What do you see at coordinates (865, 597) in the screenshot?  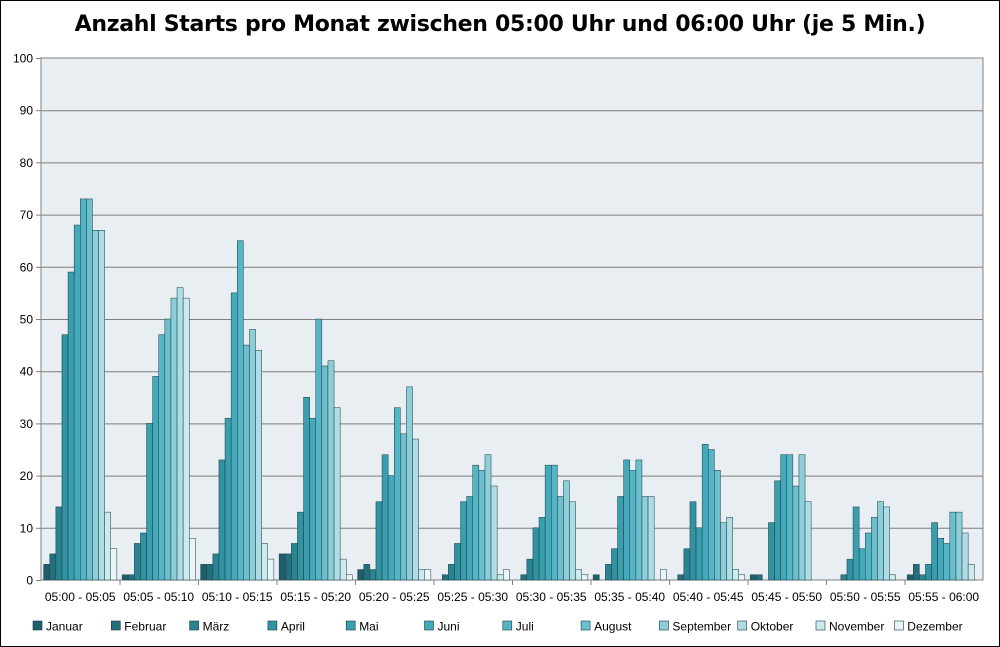 I see `x-tick-label: 05:50 - 05:55` at bounding box center [865, 597].